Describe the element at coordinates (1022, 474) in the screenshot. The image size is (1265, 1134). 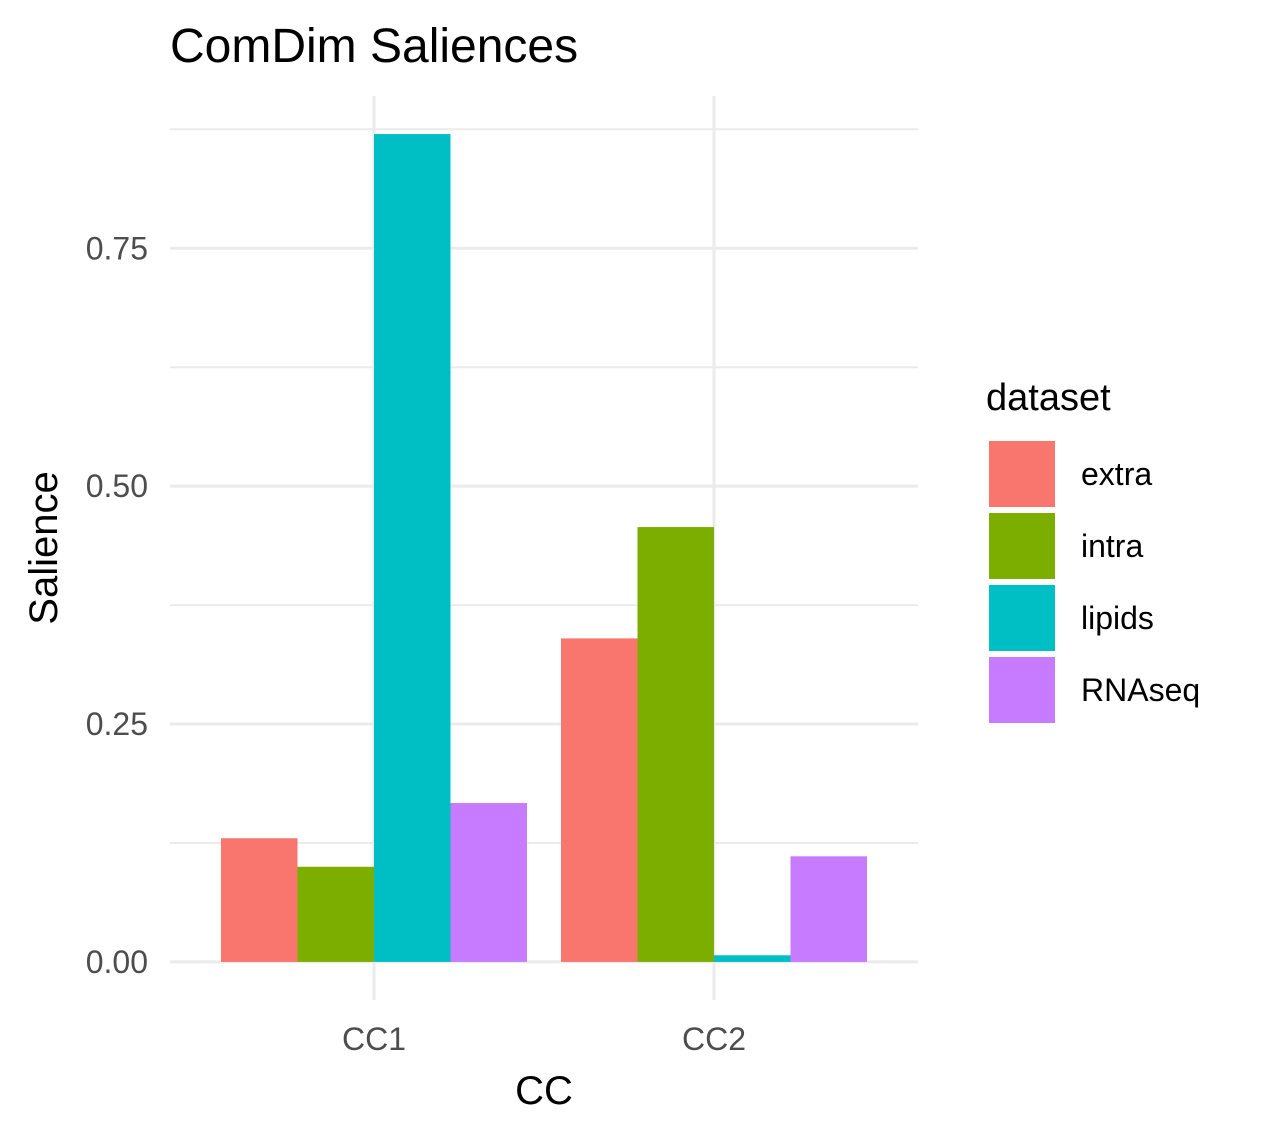
I see `legend-key-extra` at that location.